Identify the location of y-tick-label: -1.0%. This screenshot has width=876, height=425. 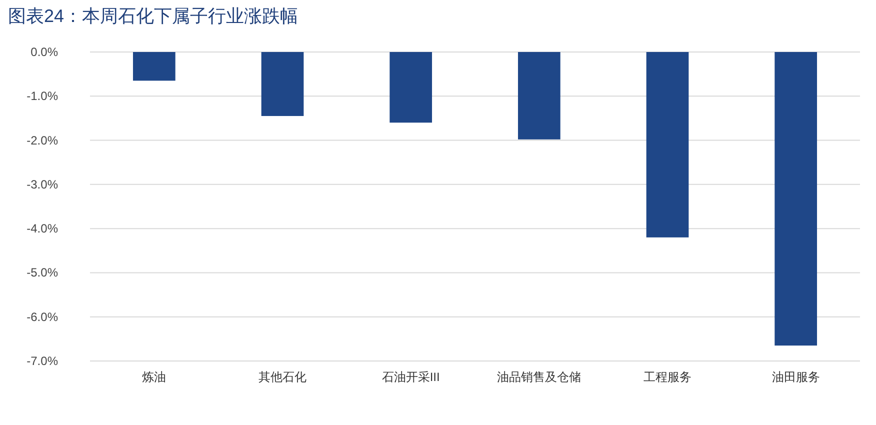
(42, 96).